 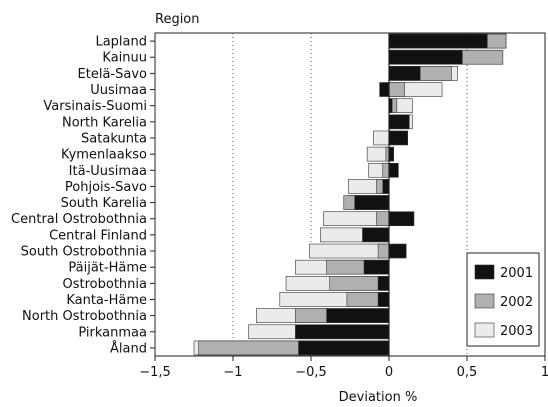 I want to click on bar-lapland-2001, so click(x=438, y=41).